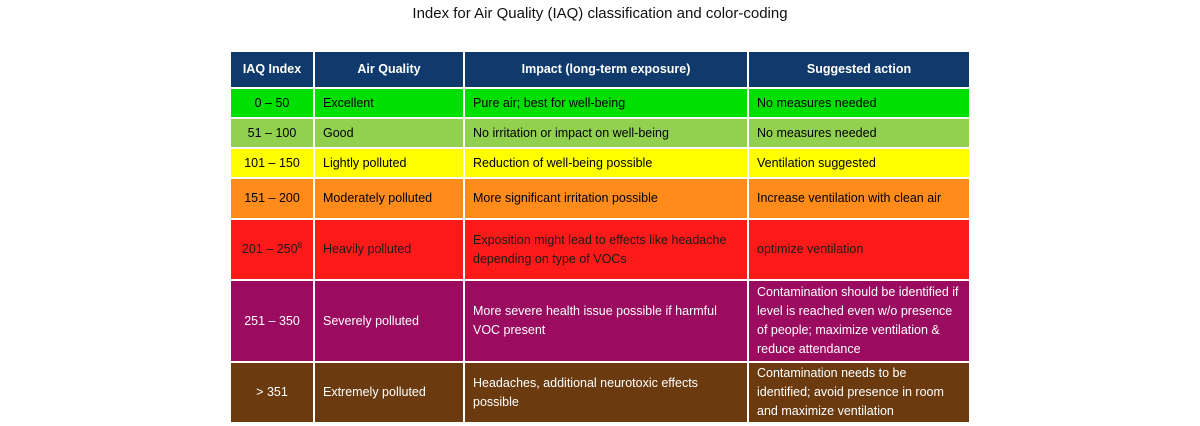  Describe the element at coordinates (272, 392) in the screenshot. I see `iaq-index-cell: > 351` at that location.